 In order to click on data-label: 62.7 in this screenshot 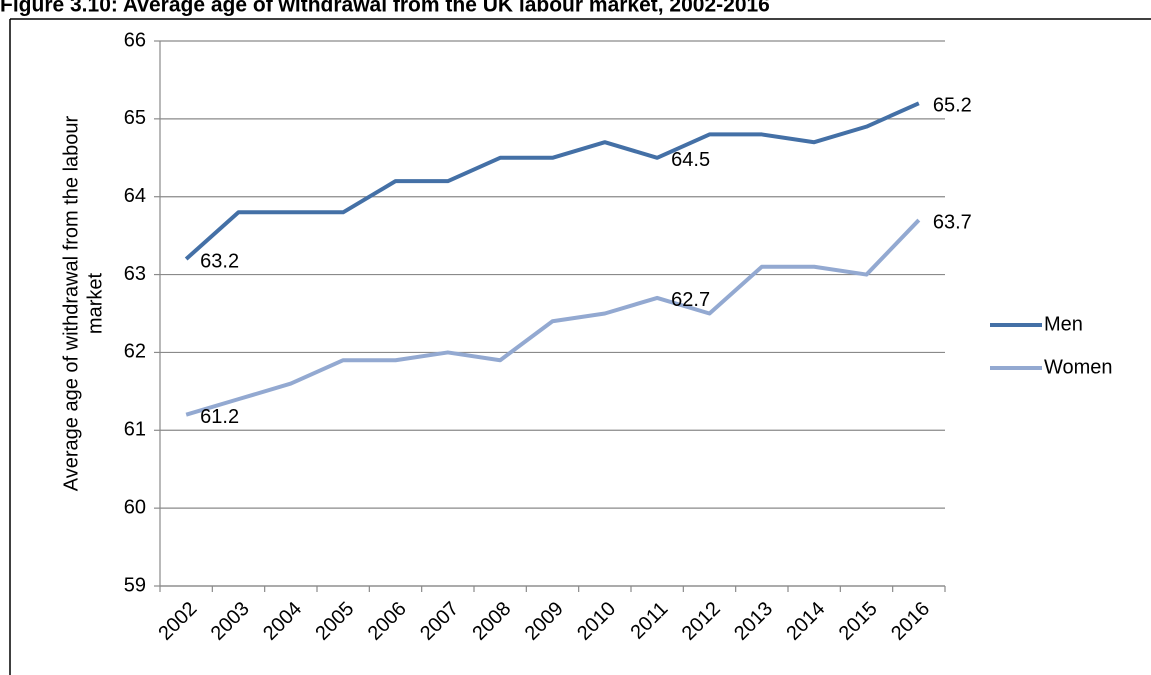, I will do `click(690, 300)`.